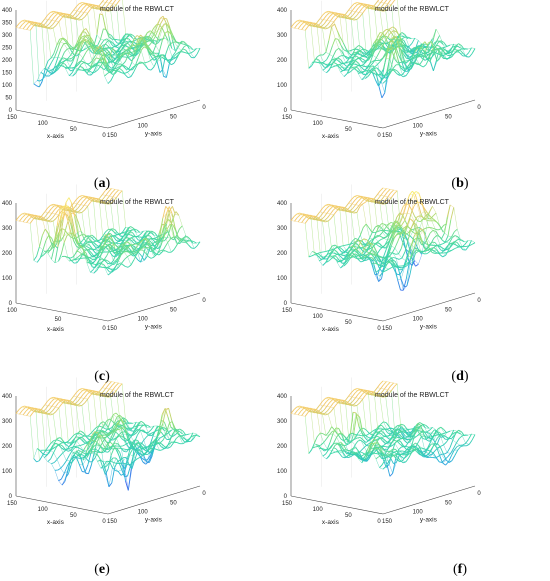  I want to click on z-tick-label: 300, so click(7, 36).